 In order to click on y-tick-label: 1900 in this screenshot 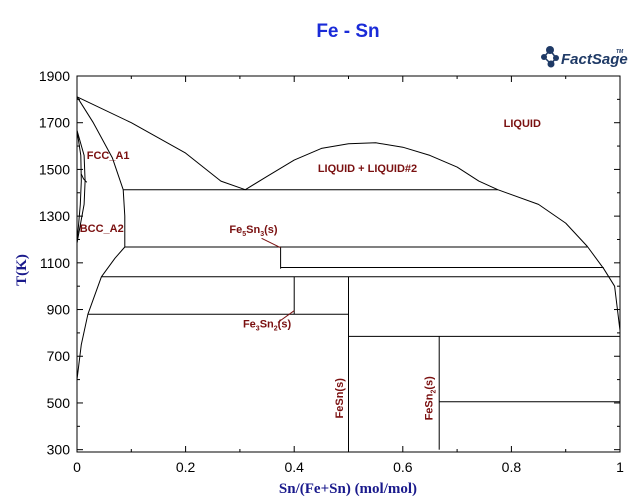, I will do `click(54, 76)`.